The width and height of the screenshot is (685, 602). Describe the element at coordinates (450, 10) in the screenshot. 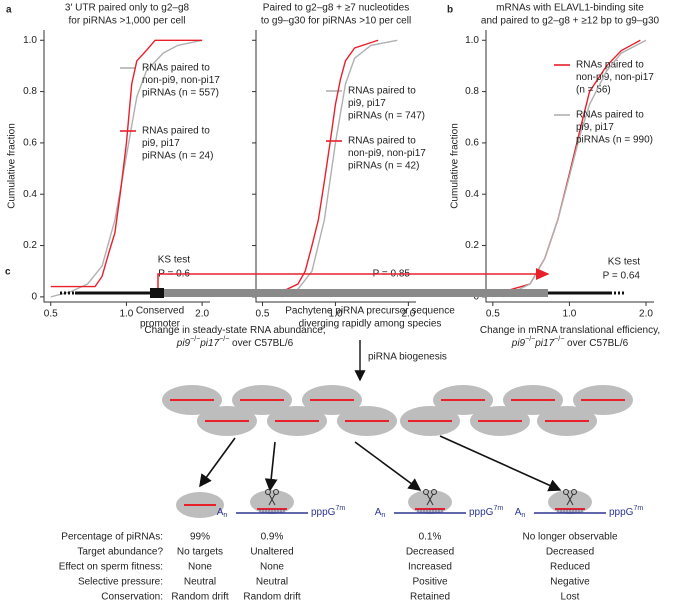

I see `panel-label: b` at that location.